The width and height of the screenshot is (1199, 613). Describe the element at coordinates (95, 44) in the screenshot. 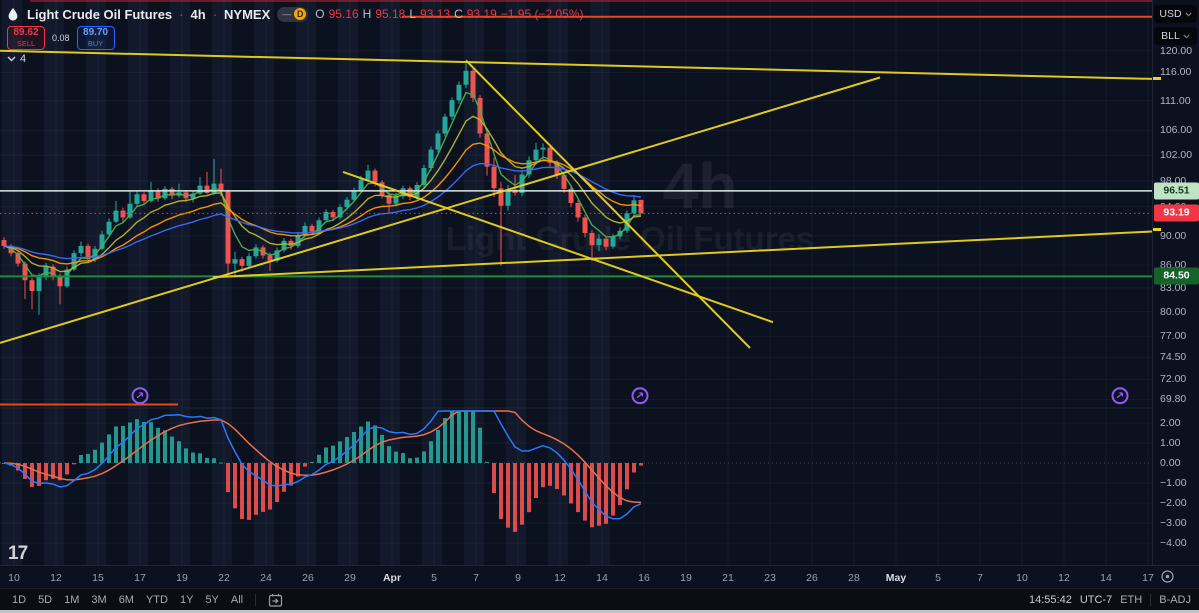

I see `buy-label: BUY` at that location.